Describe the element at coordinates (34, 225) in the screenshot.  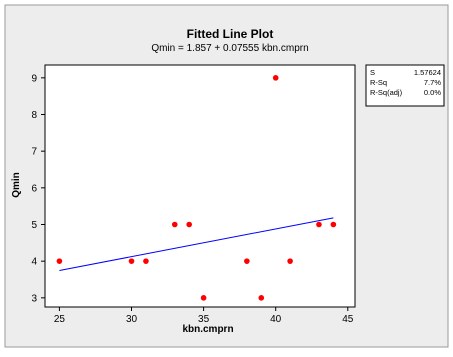
I see `y-tick-label: 5` at that location.